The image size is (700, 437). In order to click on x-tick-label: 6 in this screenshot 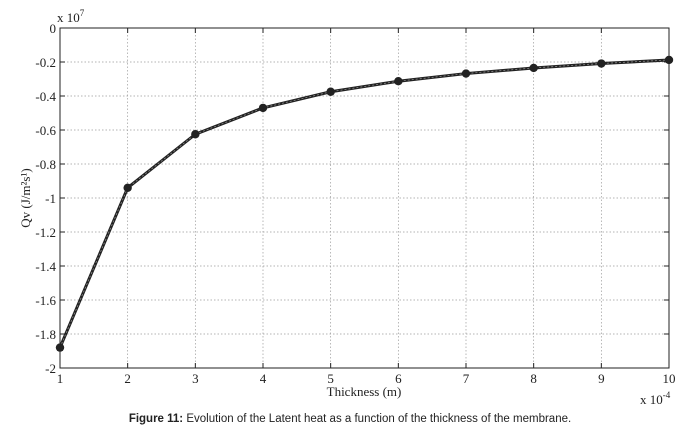, I will do `click(398, 378)`.